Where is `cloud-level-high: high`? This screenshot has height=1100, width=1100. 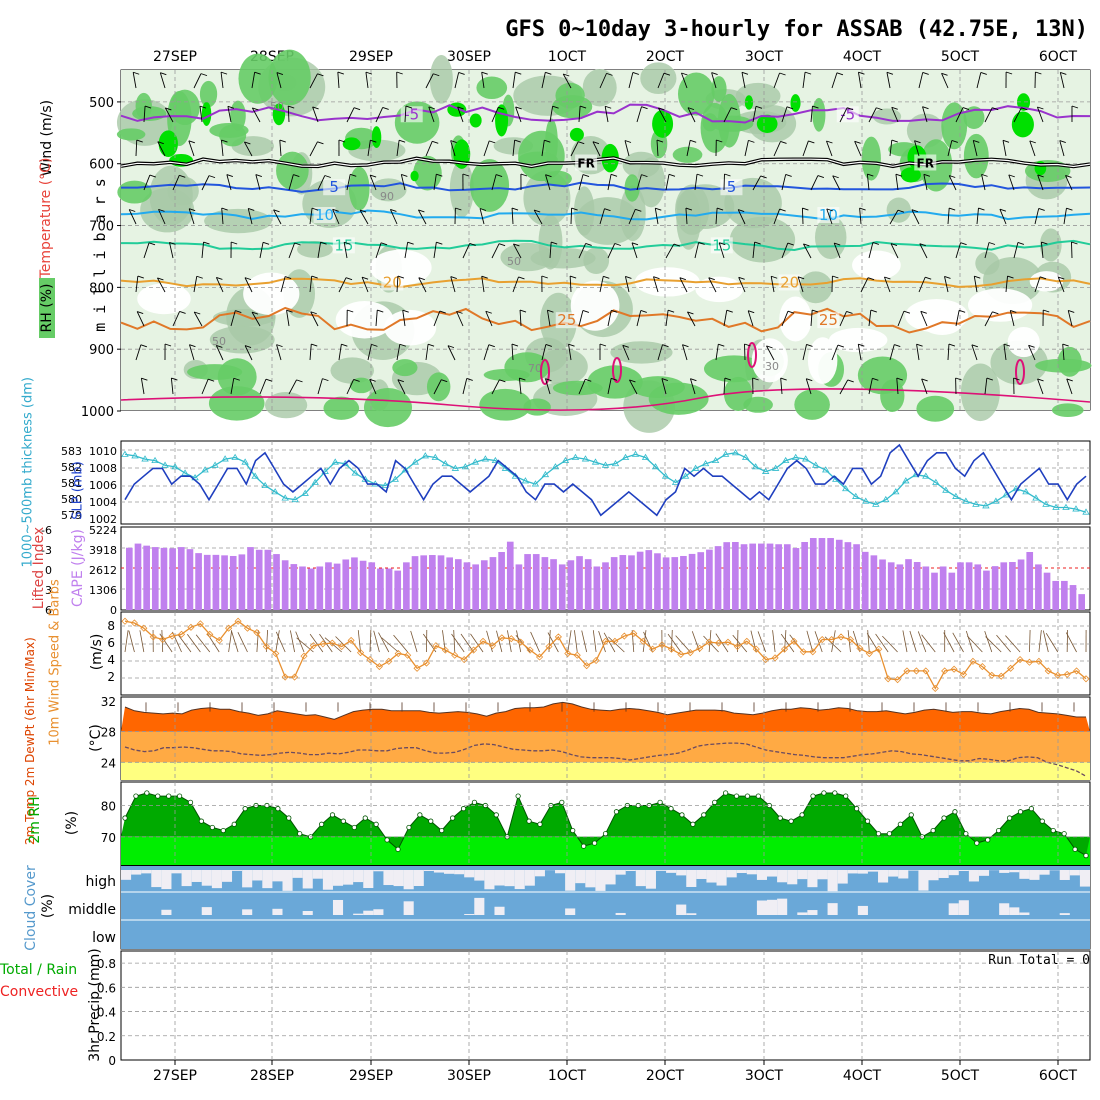
cloud-level-high: high is located at coordinates (100, 882).